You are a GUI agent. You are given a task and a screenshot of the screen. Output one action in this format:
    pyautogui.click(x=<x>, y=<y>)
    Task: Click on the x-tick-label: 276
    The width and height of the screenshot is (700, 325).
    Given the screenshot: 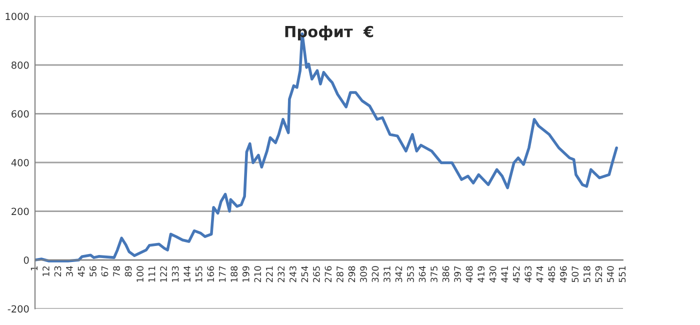 What is the action you would take?
    pyautogui.click(x=328, y=274)
    